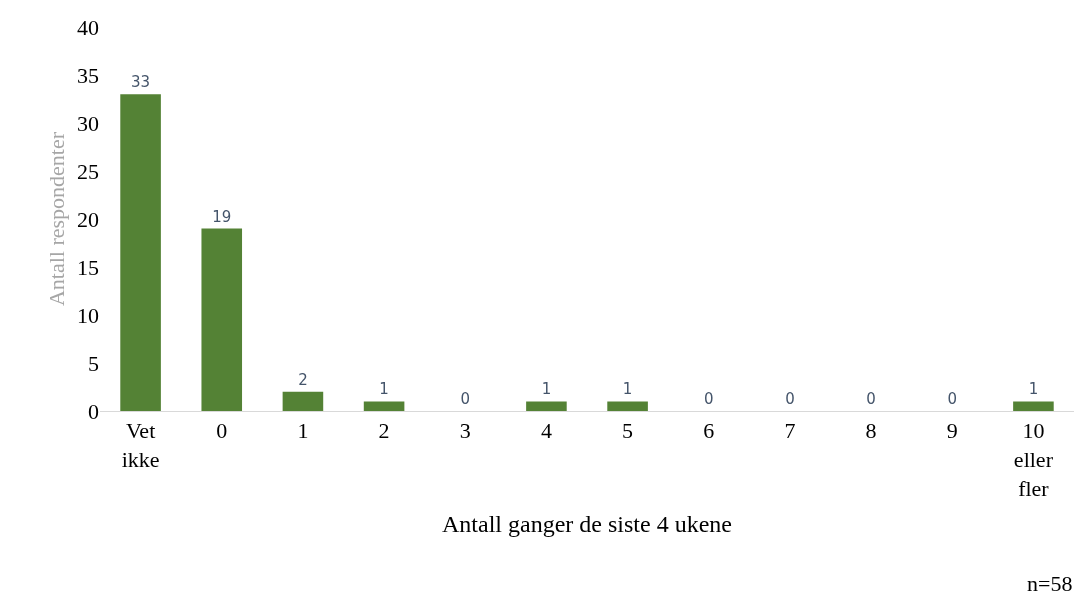 This screenshot has height=599, width=1082. Describe the element at coordinates (790, 431) in the screenshot. I see `x-tick-label: 7` at that location.